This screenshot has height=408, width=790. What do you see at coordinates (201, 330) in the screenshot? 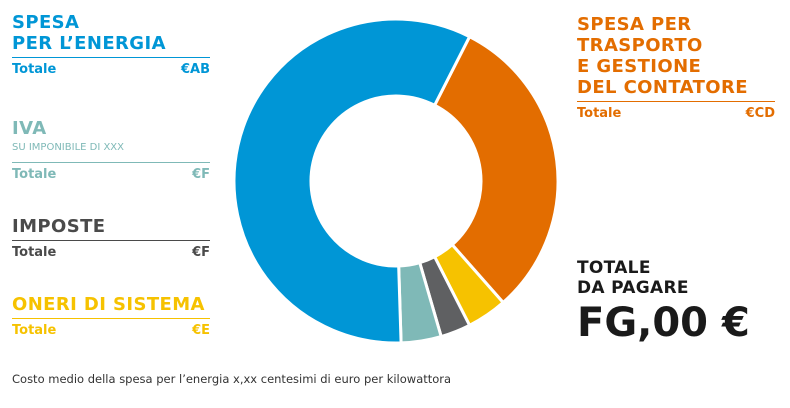
I see `oneri-total-value: €E` at bounding box center [201, 330].